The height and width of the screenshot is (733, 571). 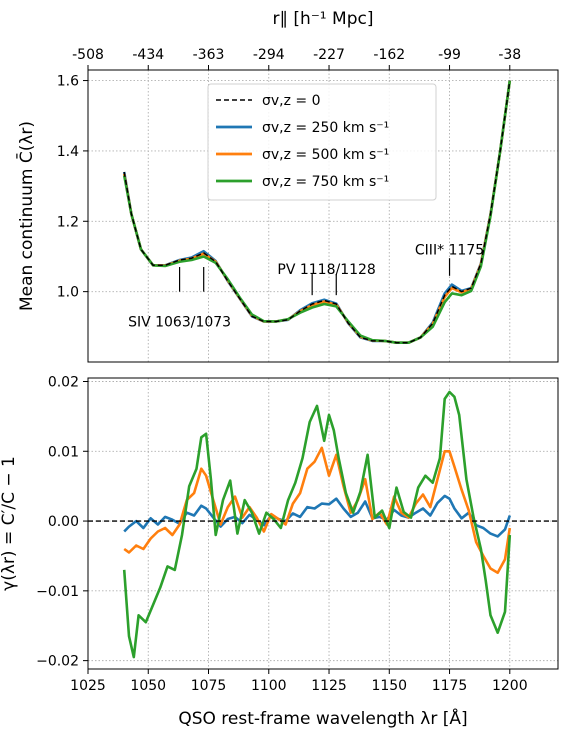 What do you see at coordinates (329, 55) in the screenshot?
I see `top-x-tick-label-4: -227` at bounding box center [329, 55].